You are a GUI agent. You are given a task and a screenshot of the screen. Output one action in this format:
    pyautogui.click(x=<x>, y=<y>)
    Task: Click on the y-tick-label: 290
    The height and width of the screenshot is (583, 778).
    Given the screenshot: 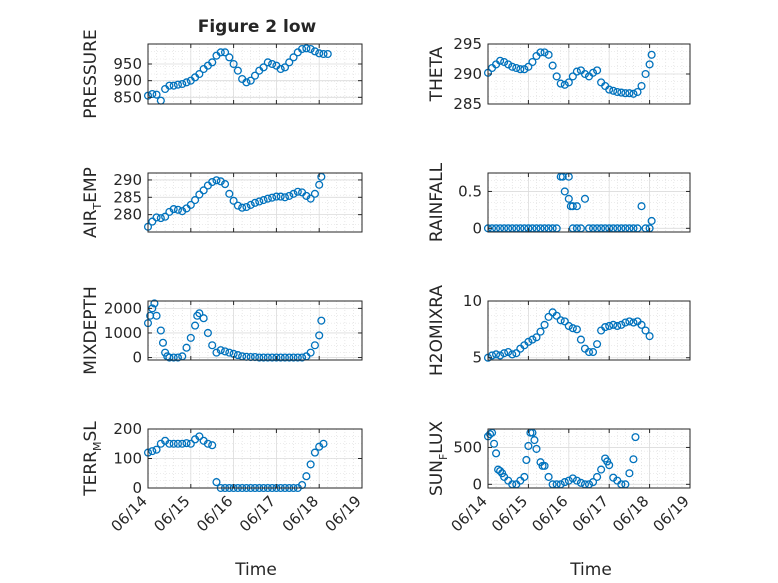 What is the action you would take?
    pyautogui.click(x=467, y=74)
    